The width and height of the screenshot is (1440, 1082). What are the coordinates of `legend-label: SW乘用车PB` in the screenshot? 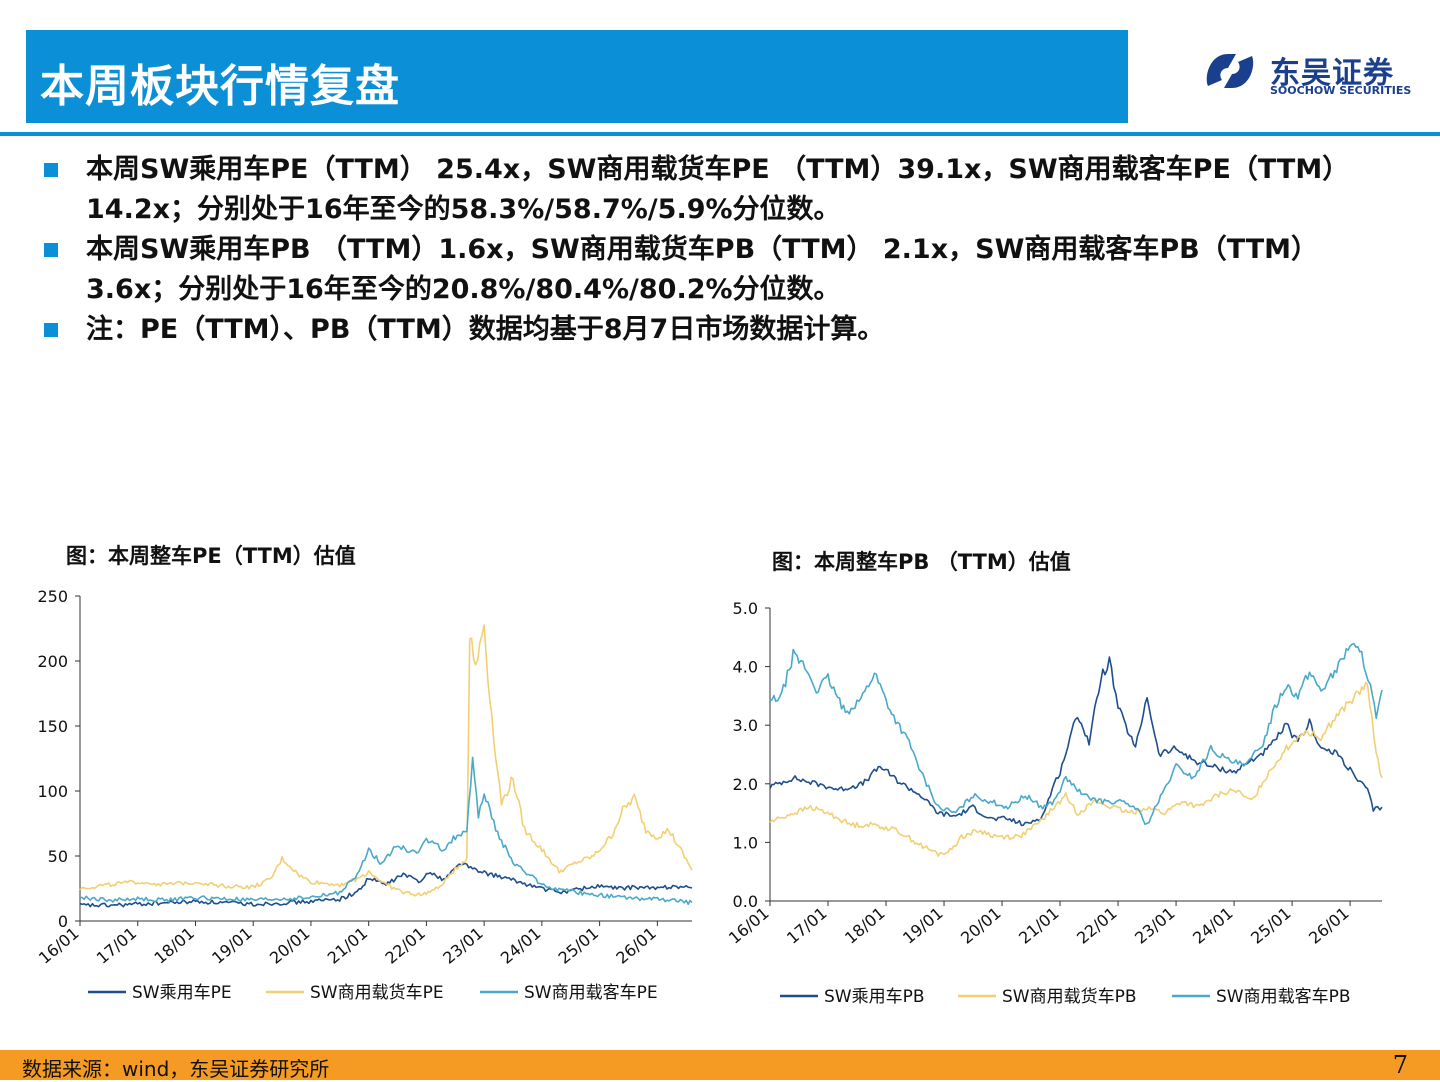 It's located at (874, 997).